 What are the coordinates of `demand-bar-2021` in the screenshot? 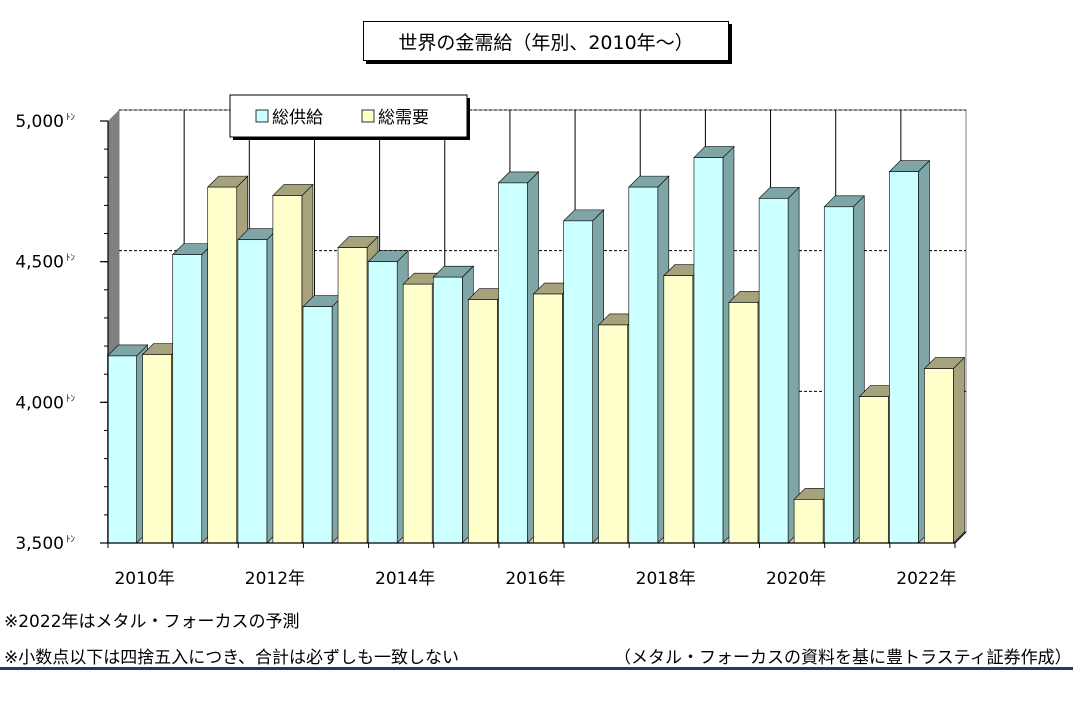 It's located at (873, 470).